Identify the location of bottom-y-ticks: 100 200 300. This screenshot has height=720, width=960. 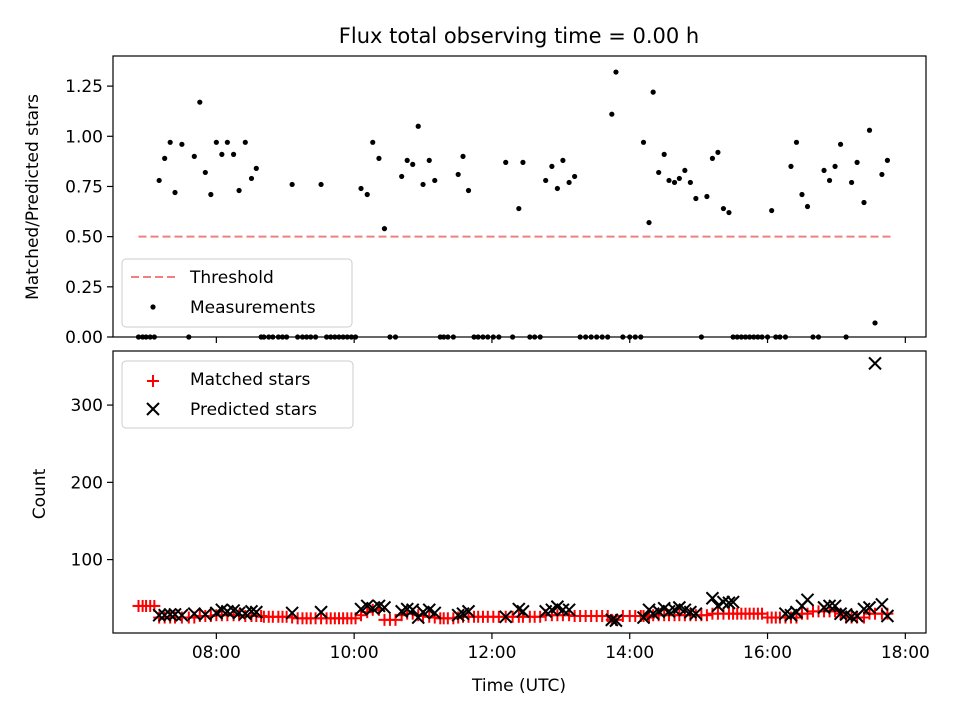
(92, 483).